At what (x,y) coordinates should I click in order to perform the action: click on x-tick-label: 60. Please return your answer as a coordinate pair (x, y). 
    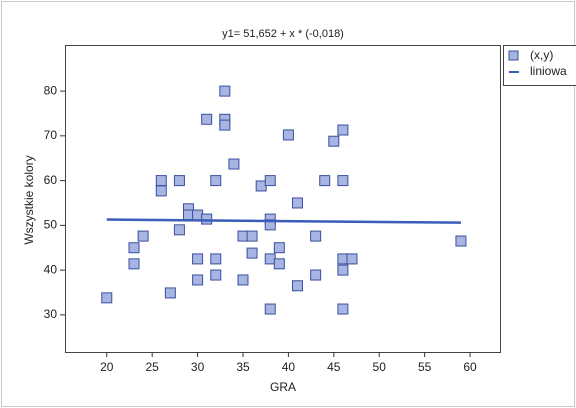
    Looking at the image, I should click on (470, 367).